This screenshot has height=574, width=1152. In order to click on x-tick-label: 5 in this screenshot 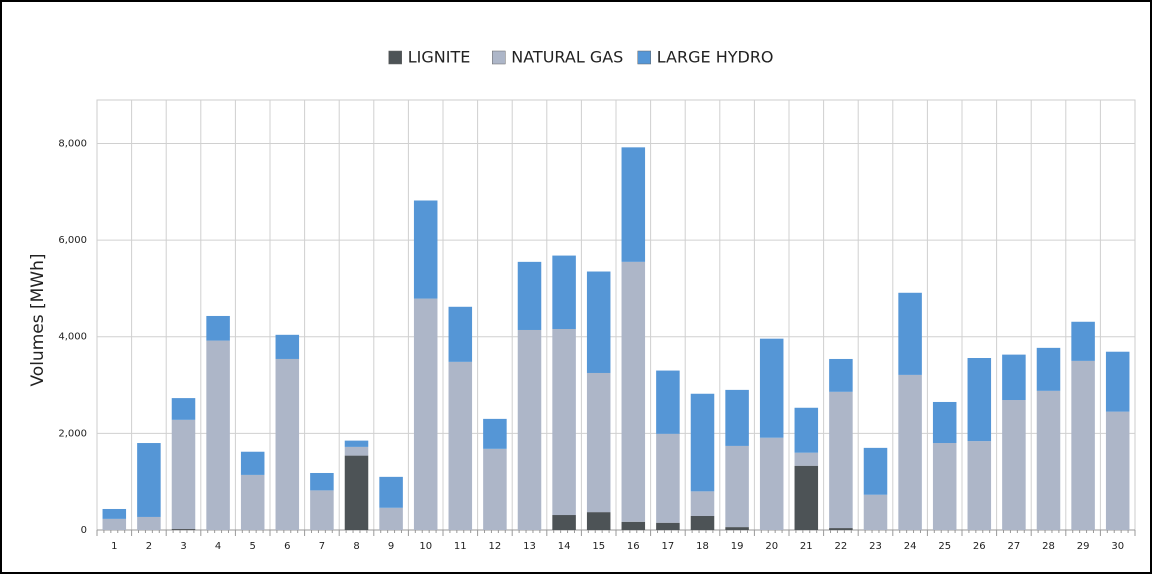, I will do `click(253, 546)`.